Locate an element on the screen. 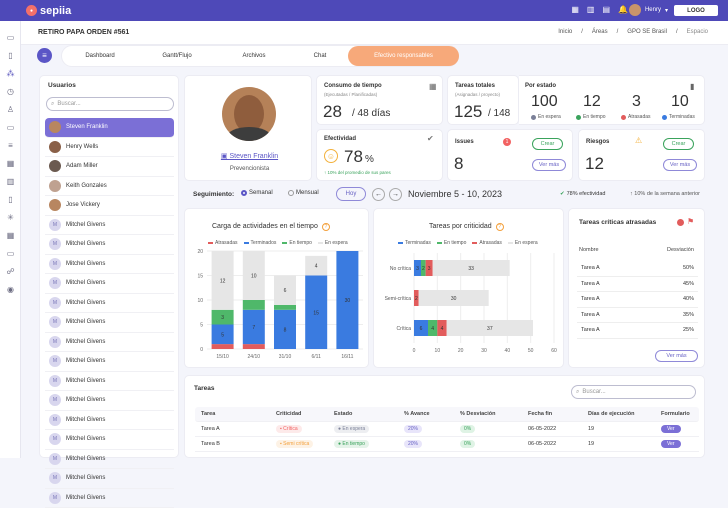  building-icon: ▥ is located at coordinates (10, 181).